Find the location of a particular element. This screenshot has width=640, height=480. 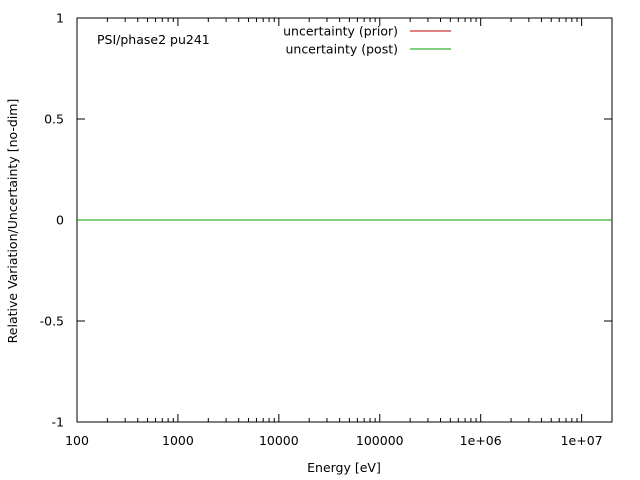

legend-label-1: uncertainty (post) is located at coordinates (341, 49).